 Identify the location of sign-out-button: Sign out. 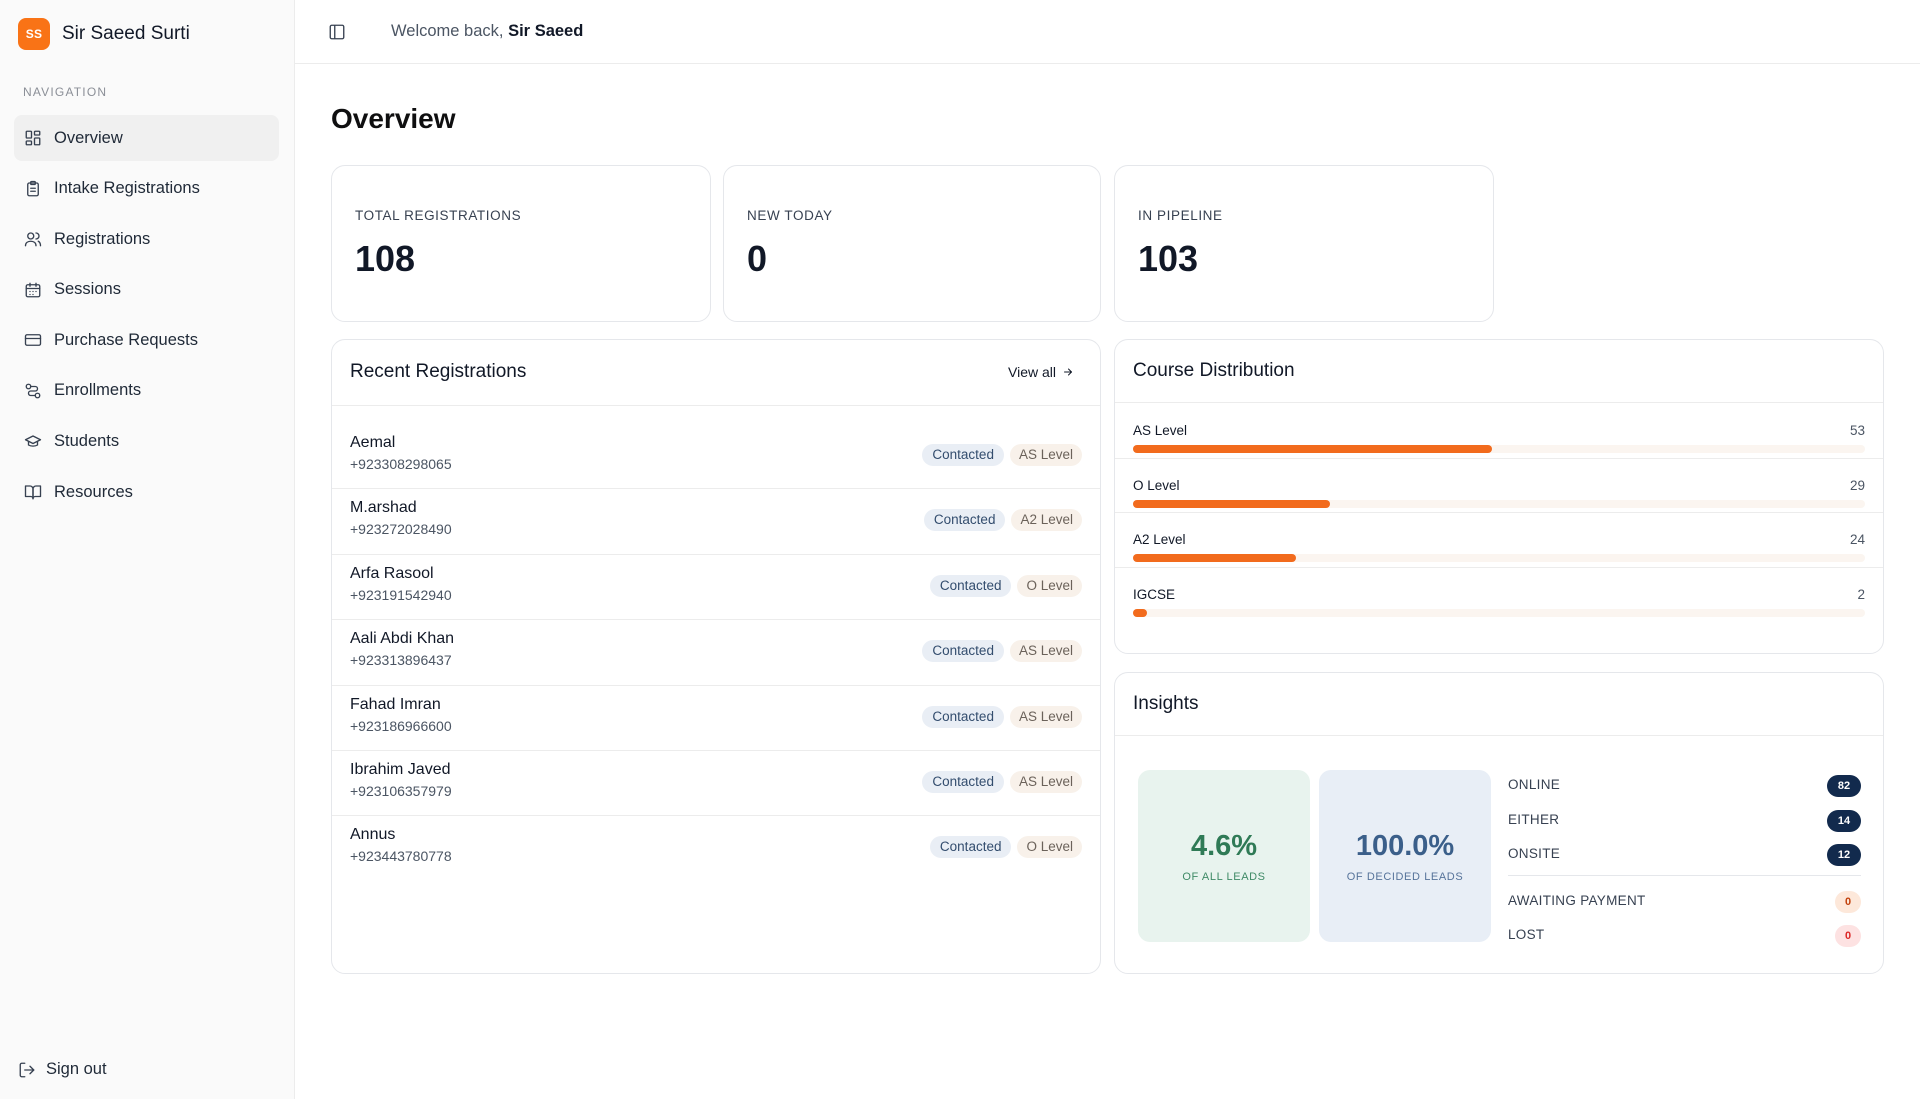
(62, 1069).